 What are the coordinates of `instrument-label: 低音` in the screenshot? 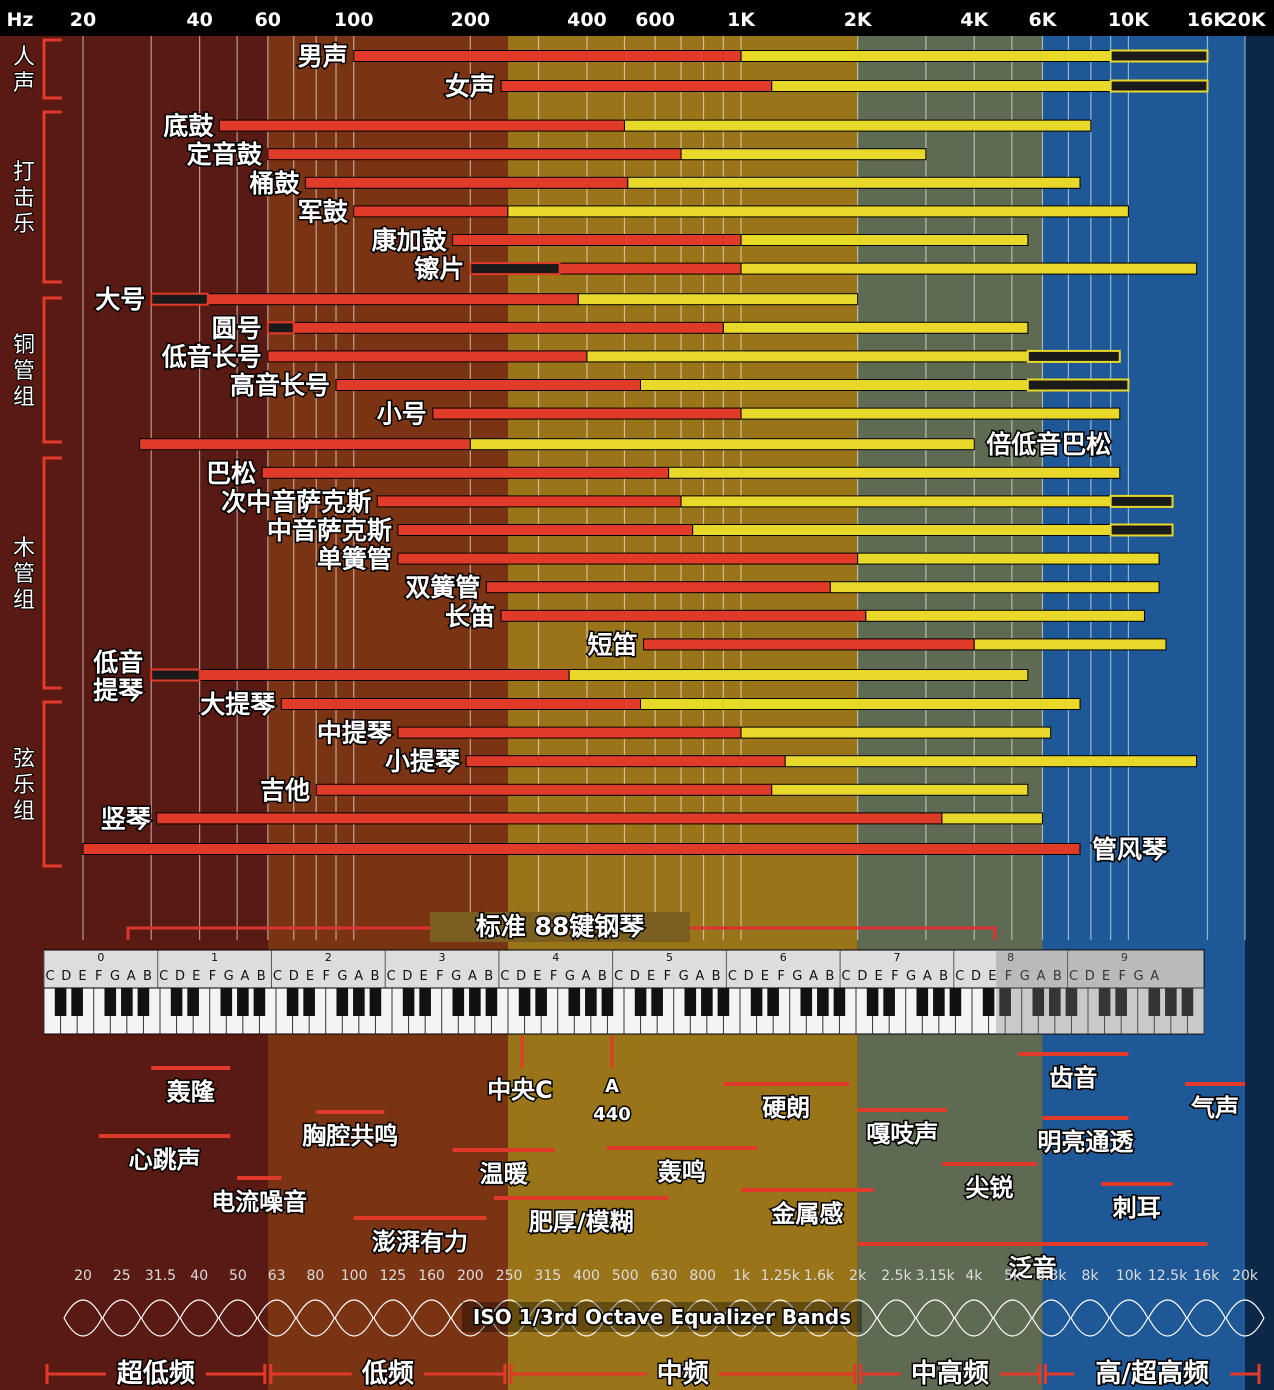 It's located at (117, 662).